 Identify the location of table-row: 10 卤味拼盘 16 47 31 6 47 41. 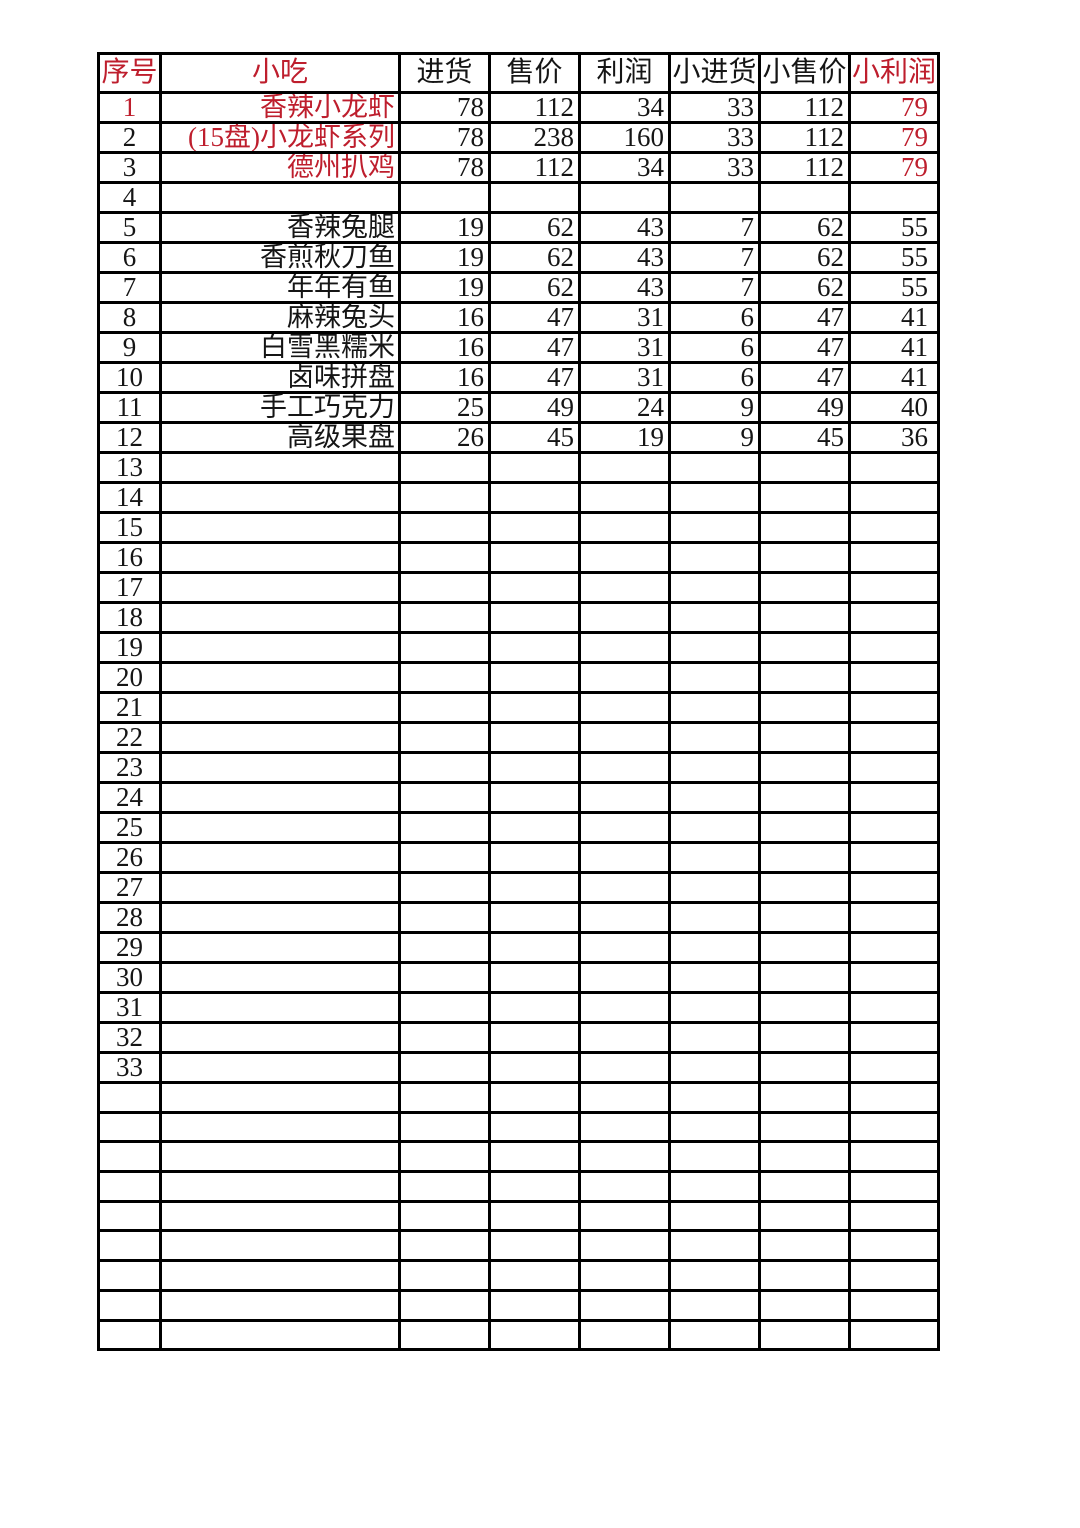
(518, 377).